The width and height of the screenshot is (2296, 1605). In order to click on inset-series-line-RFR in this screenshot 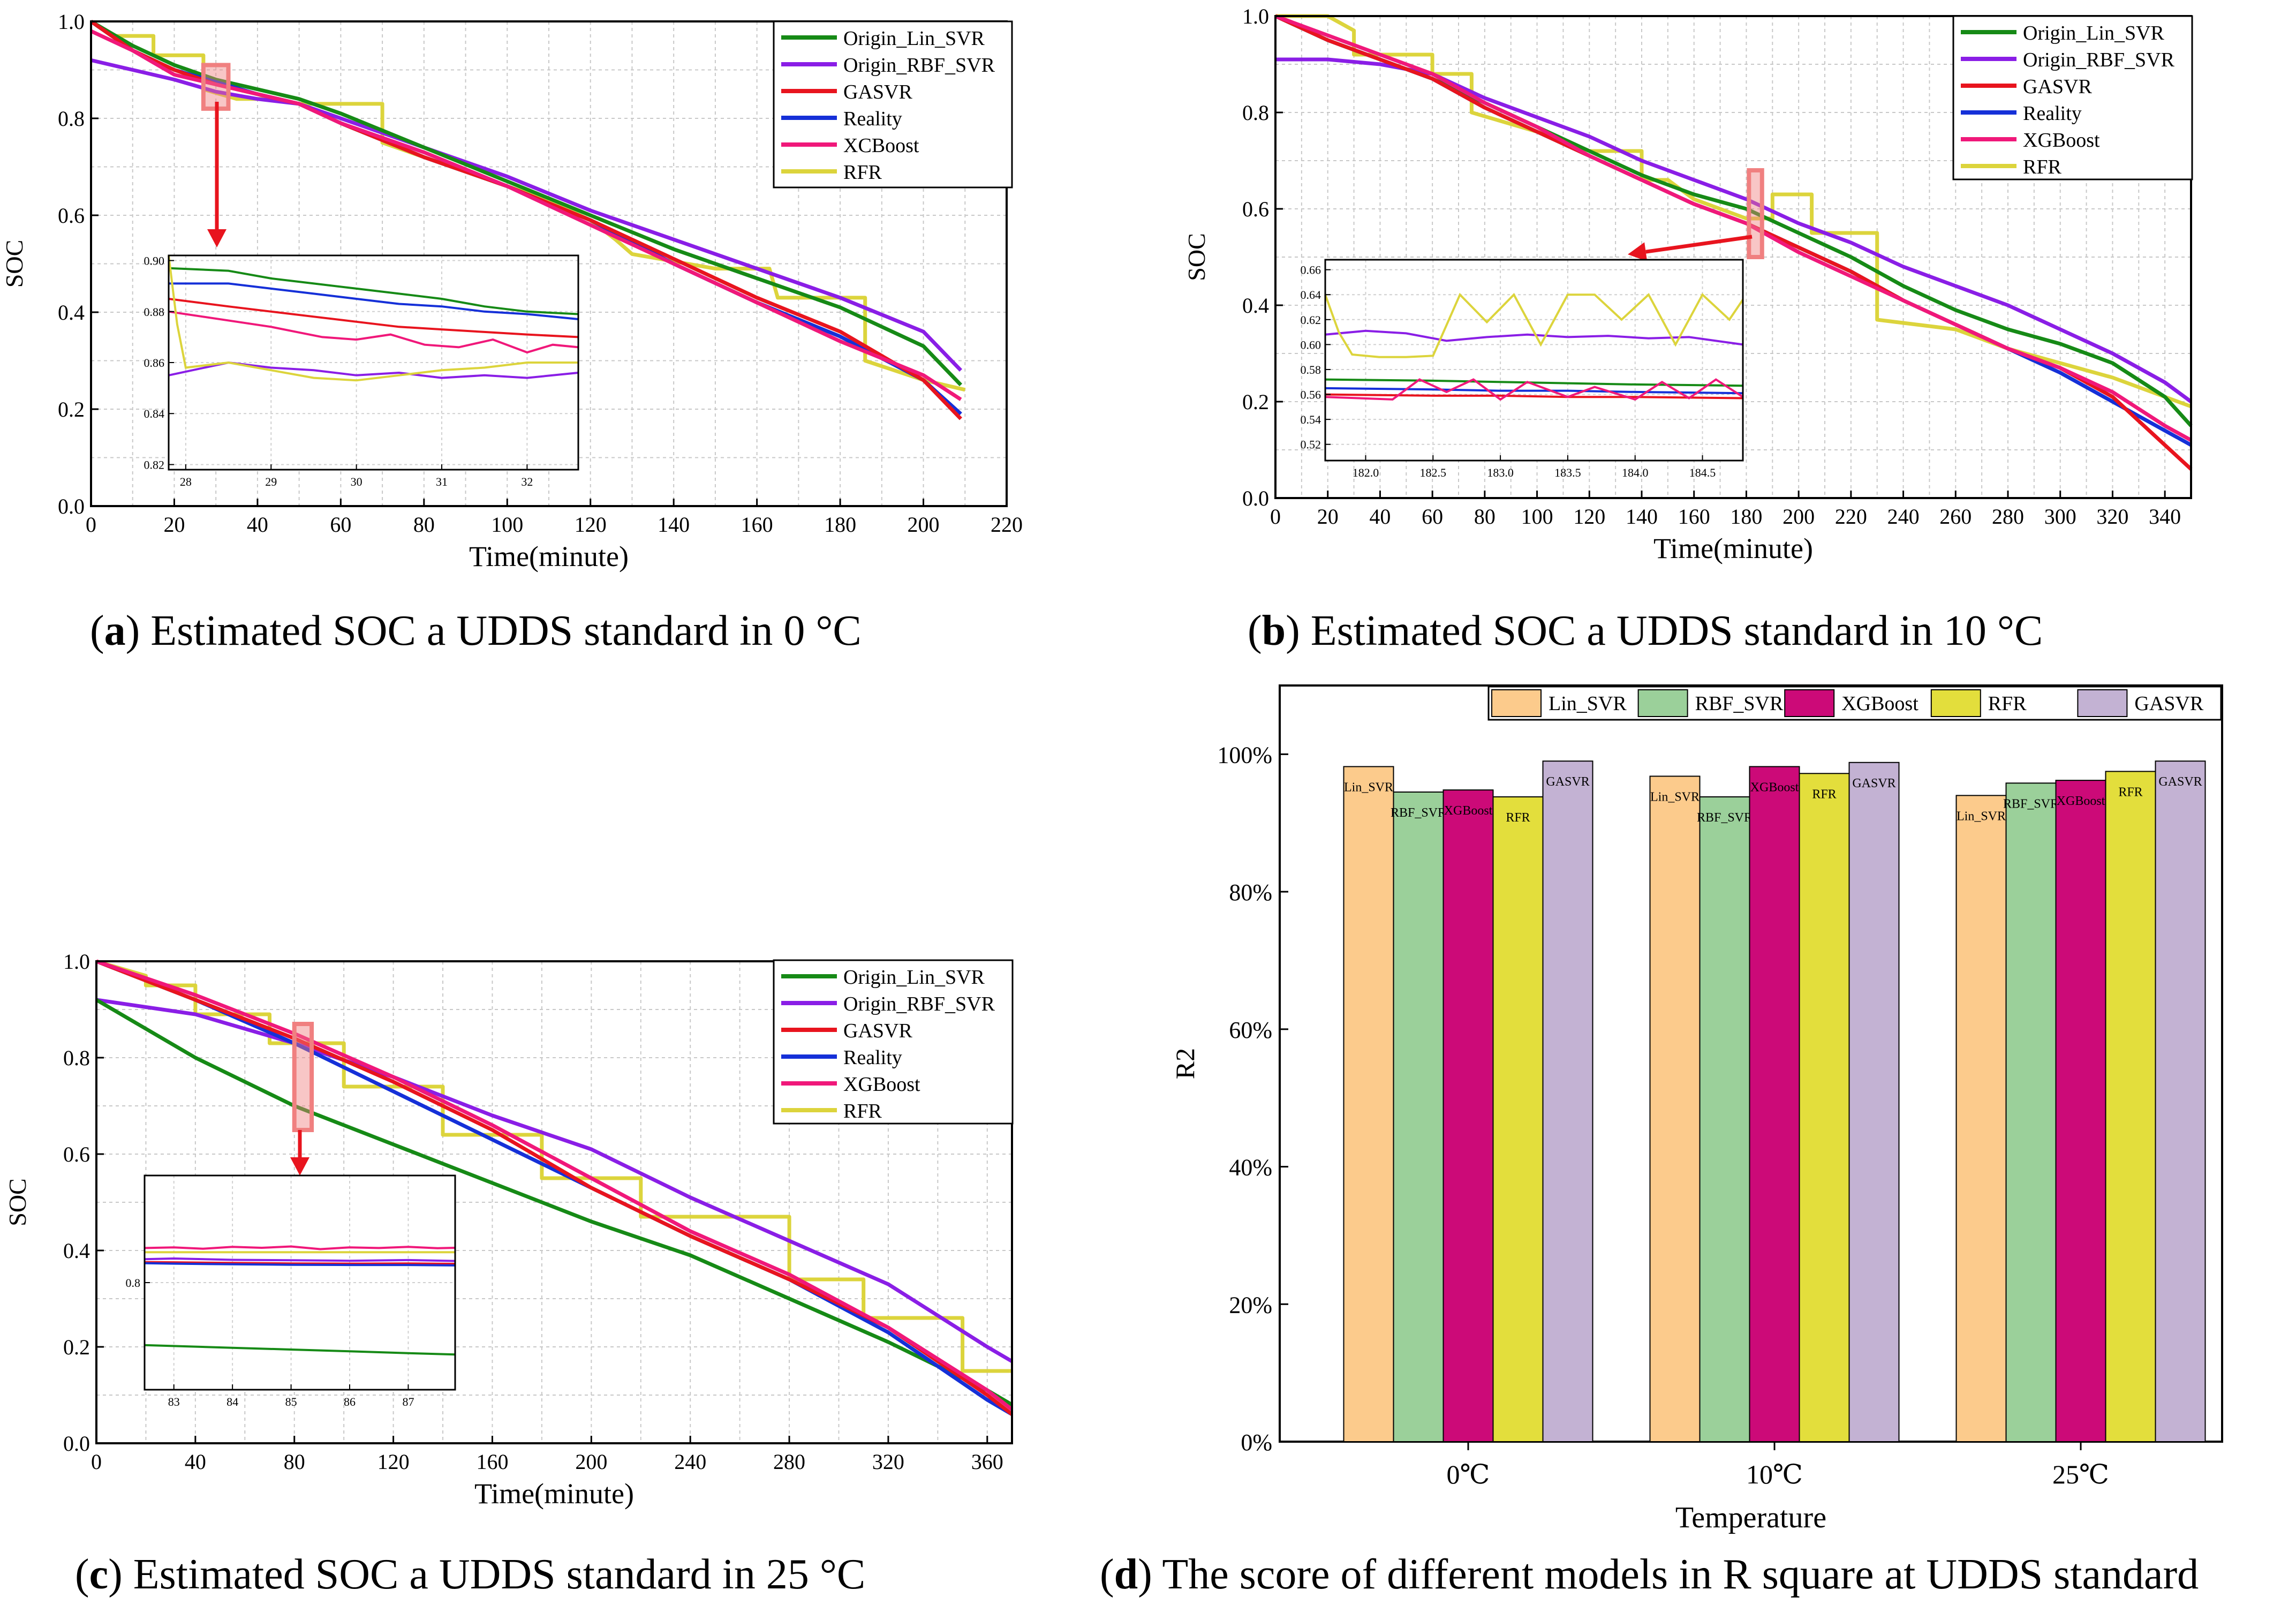, I will do `click(1534, 325)`.